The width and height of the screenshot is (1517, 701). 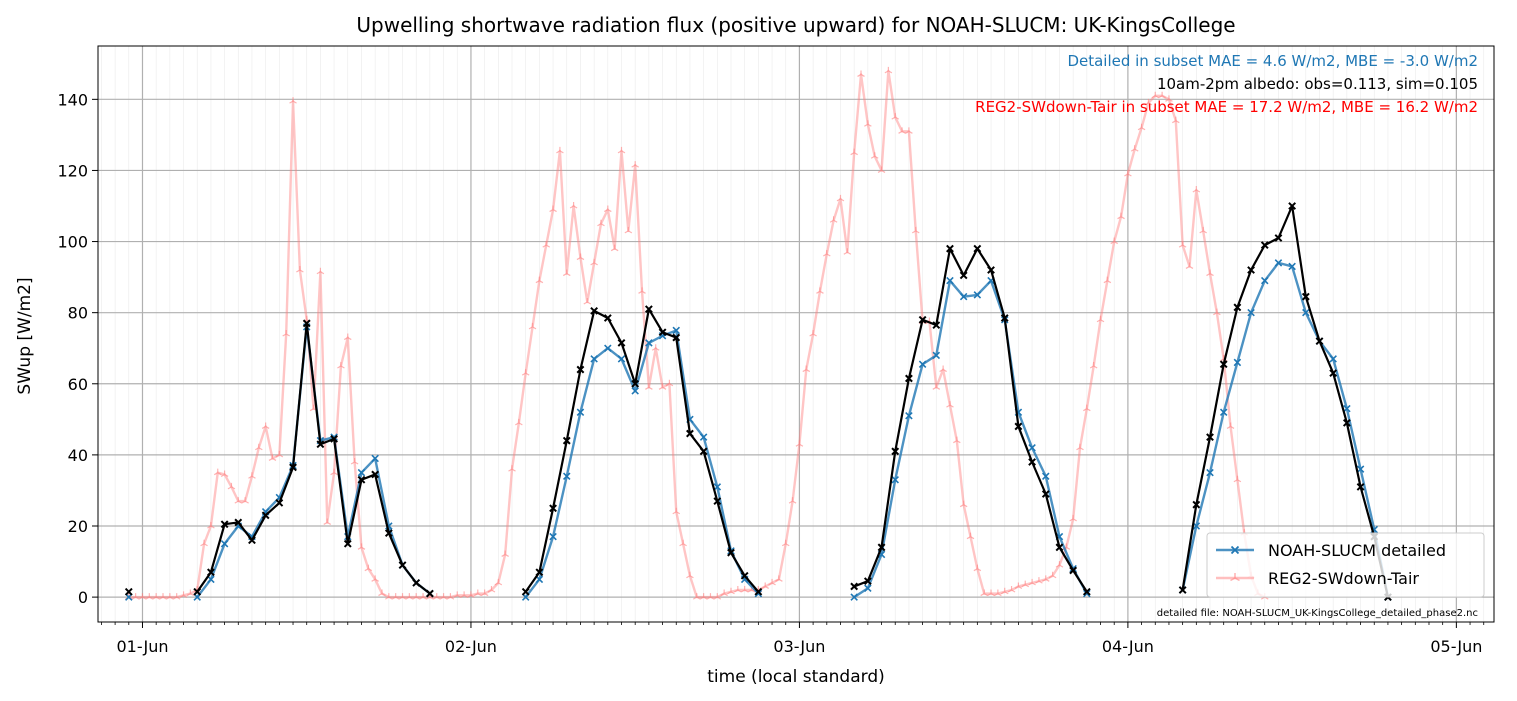 What do you see at coordinates (78, 384) in the screenshot?
I see `y-tick-label: 60` at bounding box center [78, 384].